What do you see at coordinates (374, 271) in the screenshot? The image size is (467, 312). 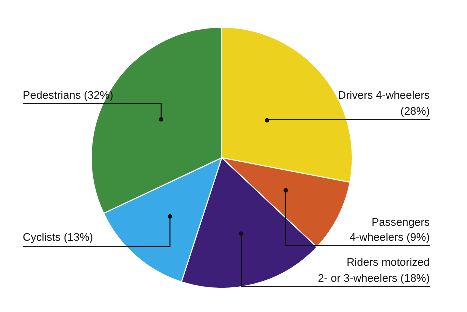 I see `slice-label: Riders motorized 2- or 3-wheelers (18%)` at bounding box center [374, 271].